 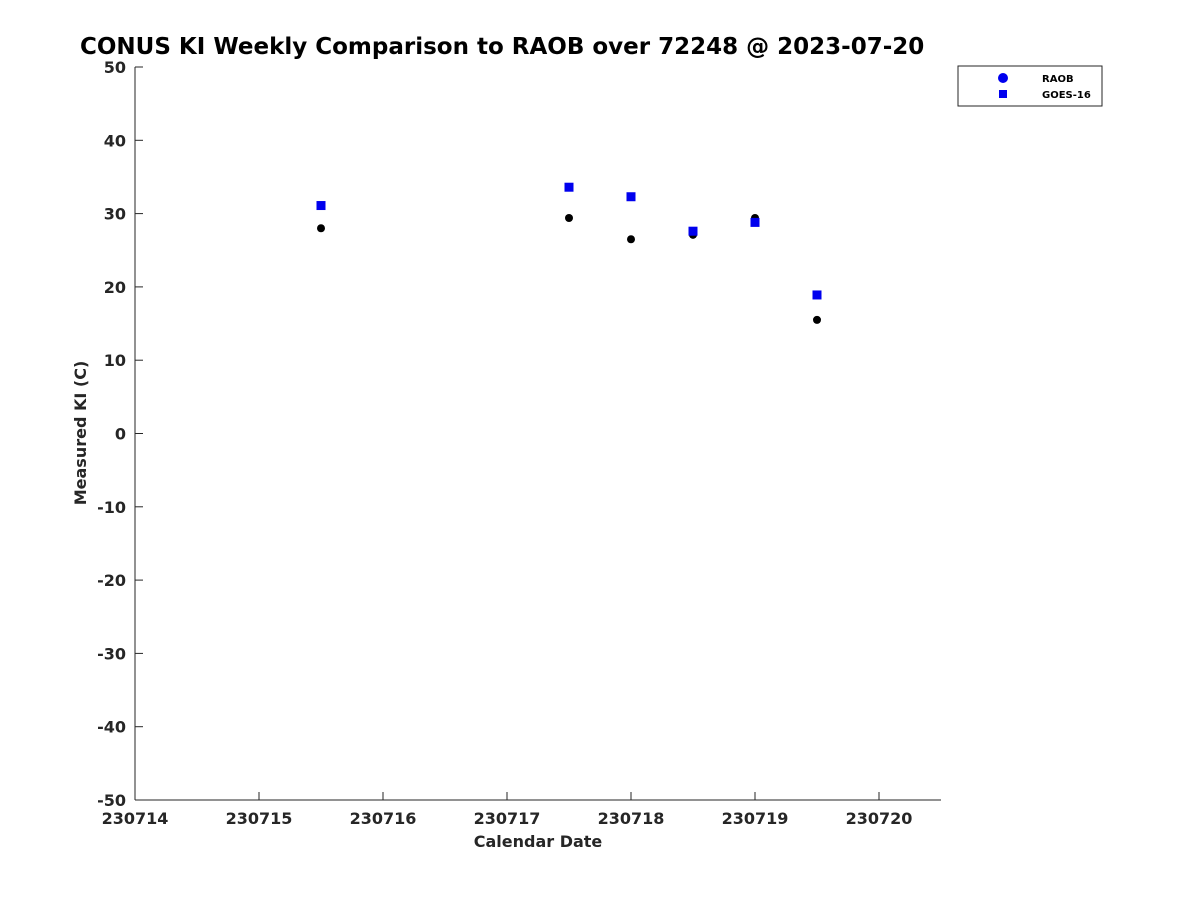 What do you see at coordinates (115, 67) in the screenshot?
I see `y-tick-label: 50` at bounding box center [115, 67].